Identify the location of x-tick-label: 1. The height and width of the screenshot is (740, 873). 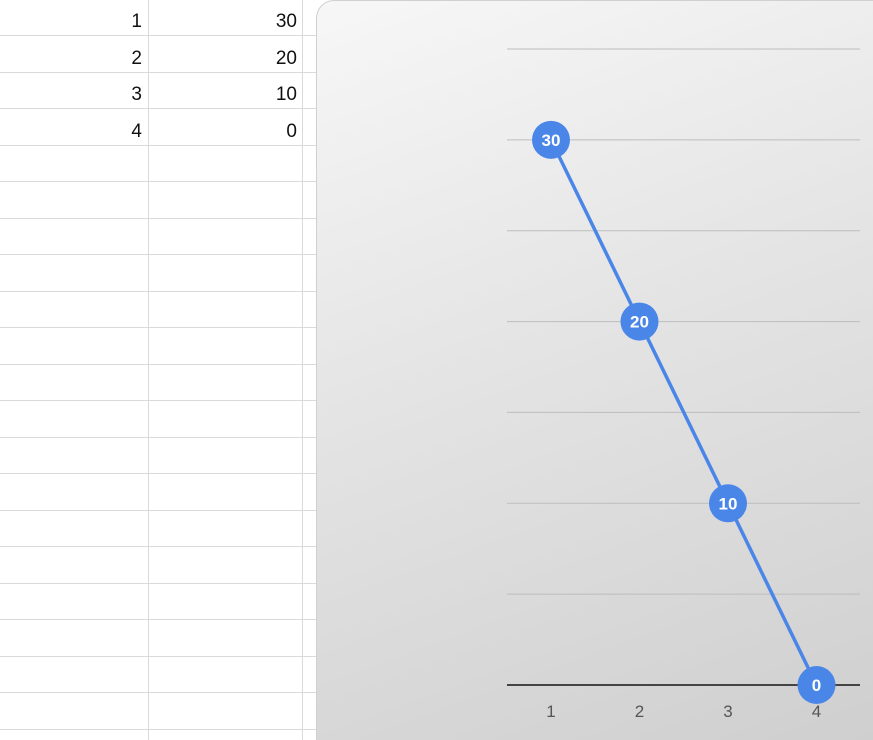
(550, 711).